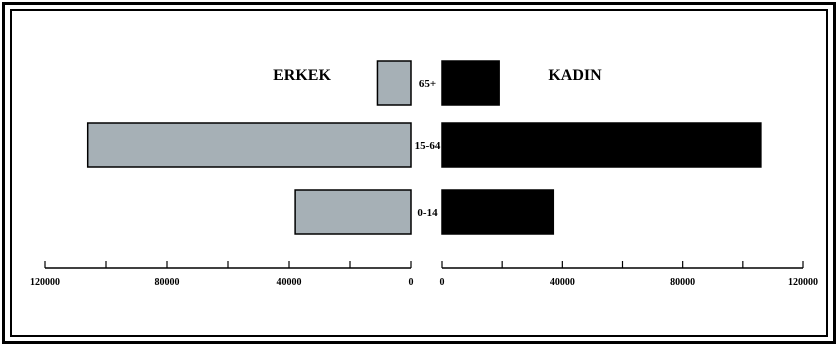 This screenshot has width=838, height=346. I want to click on category-label-15-64: 15-64, so click(428, 146).